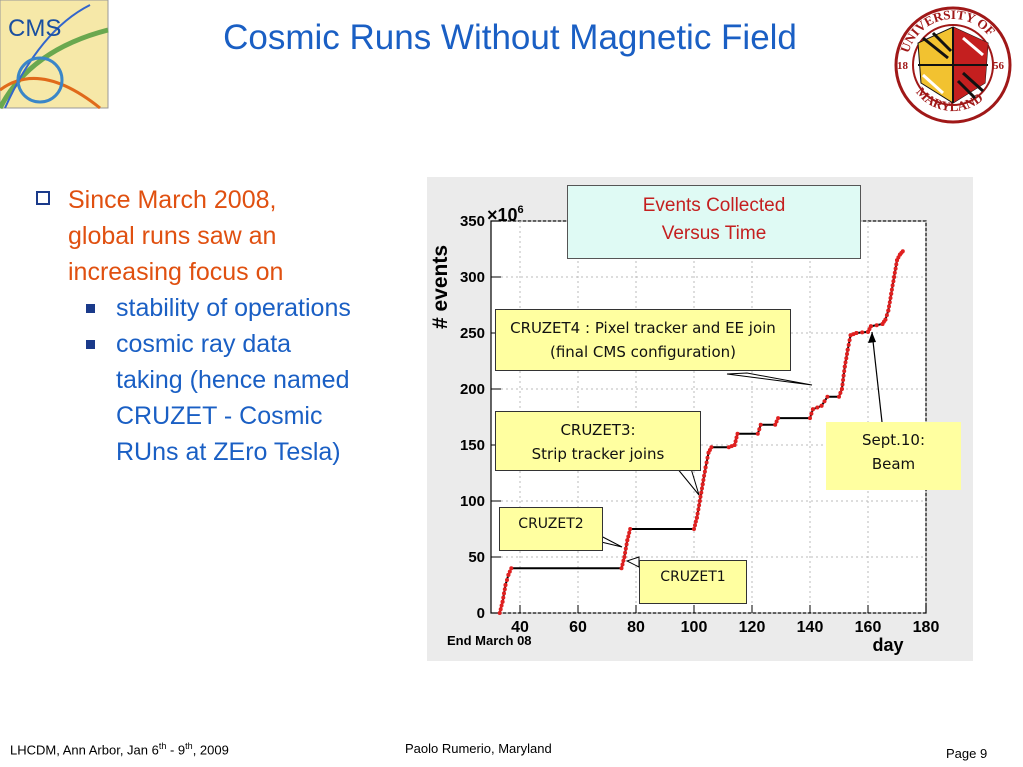  Describe the element at coordinates (877, 377) in the screenshot. I see `beam-arrow` at that location.